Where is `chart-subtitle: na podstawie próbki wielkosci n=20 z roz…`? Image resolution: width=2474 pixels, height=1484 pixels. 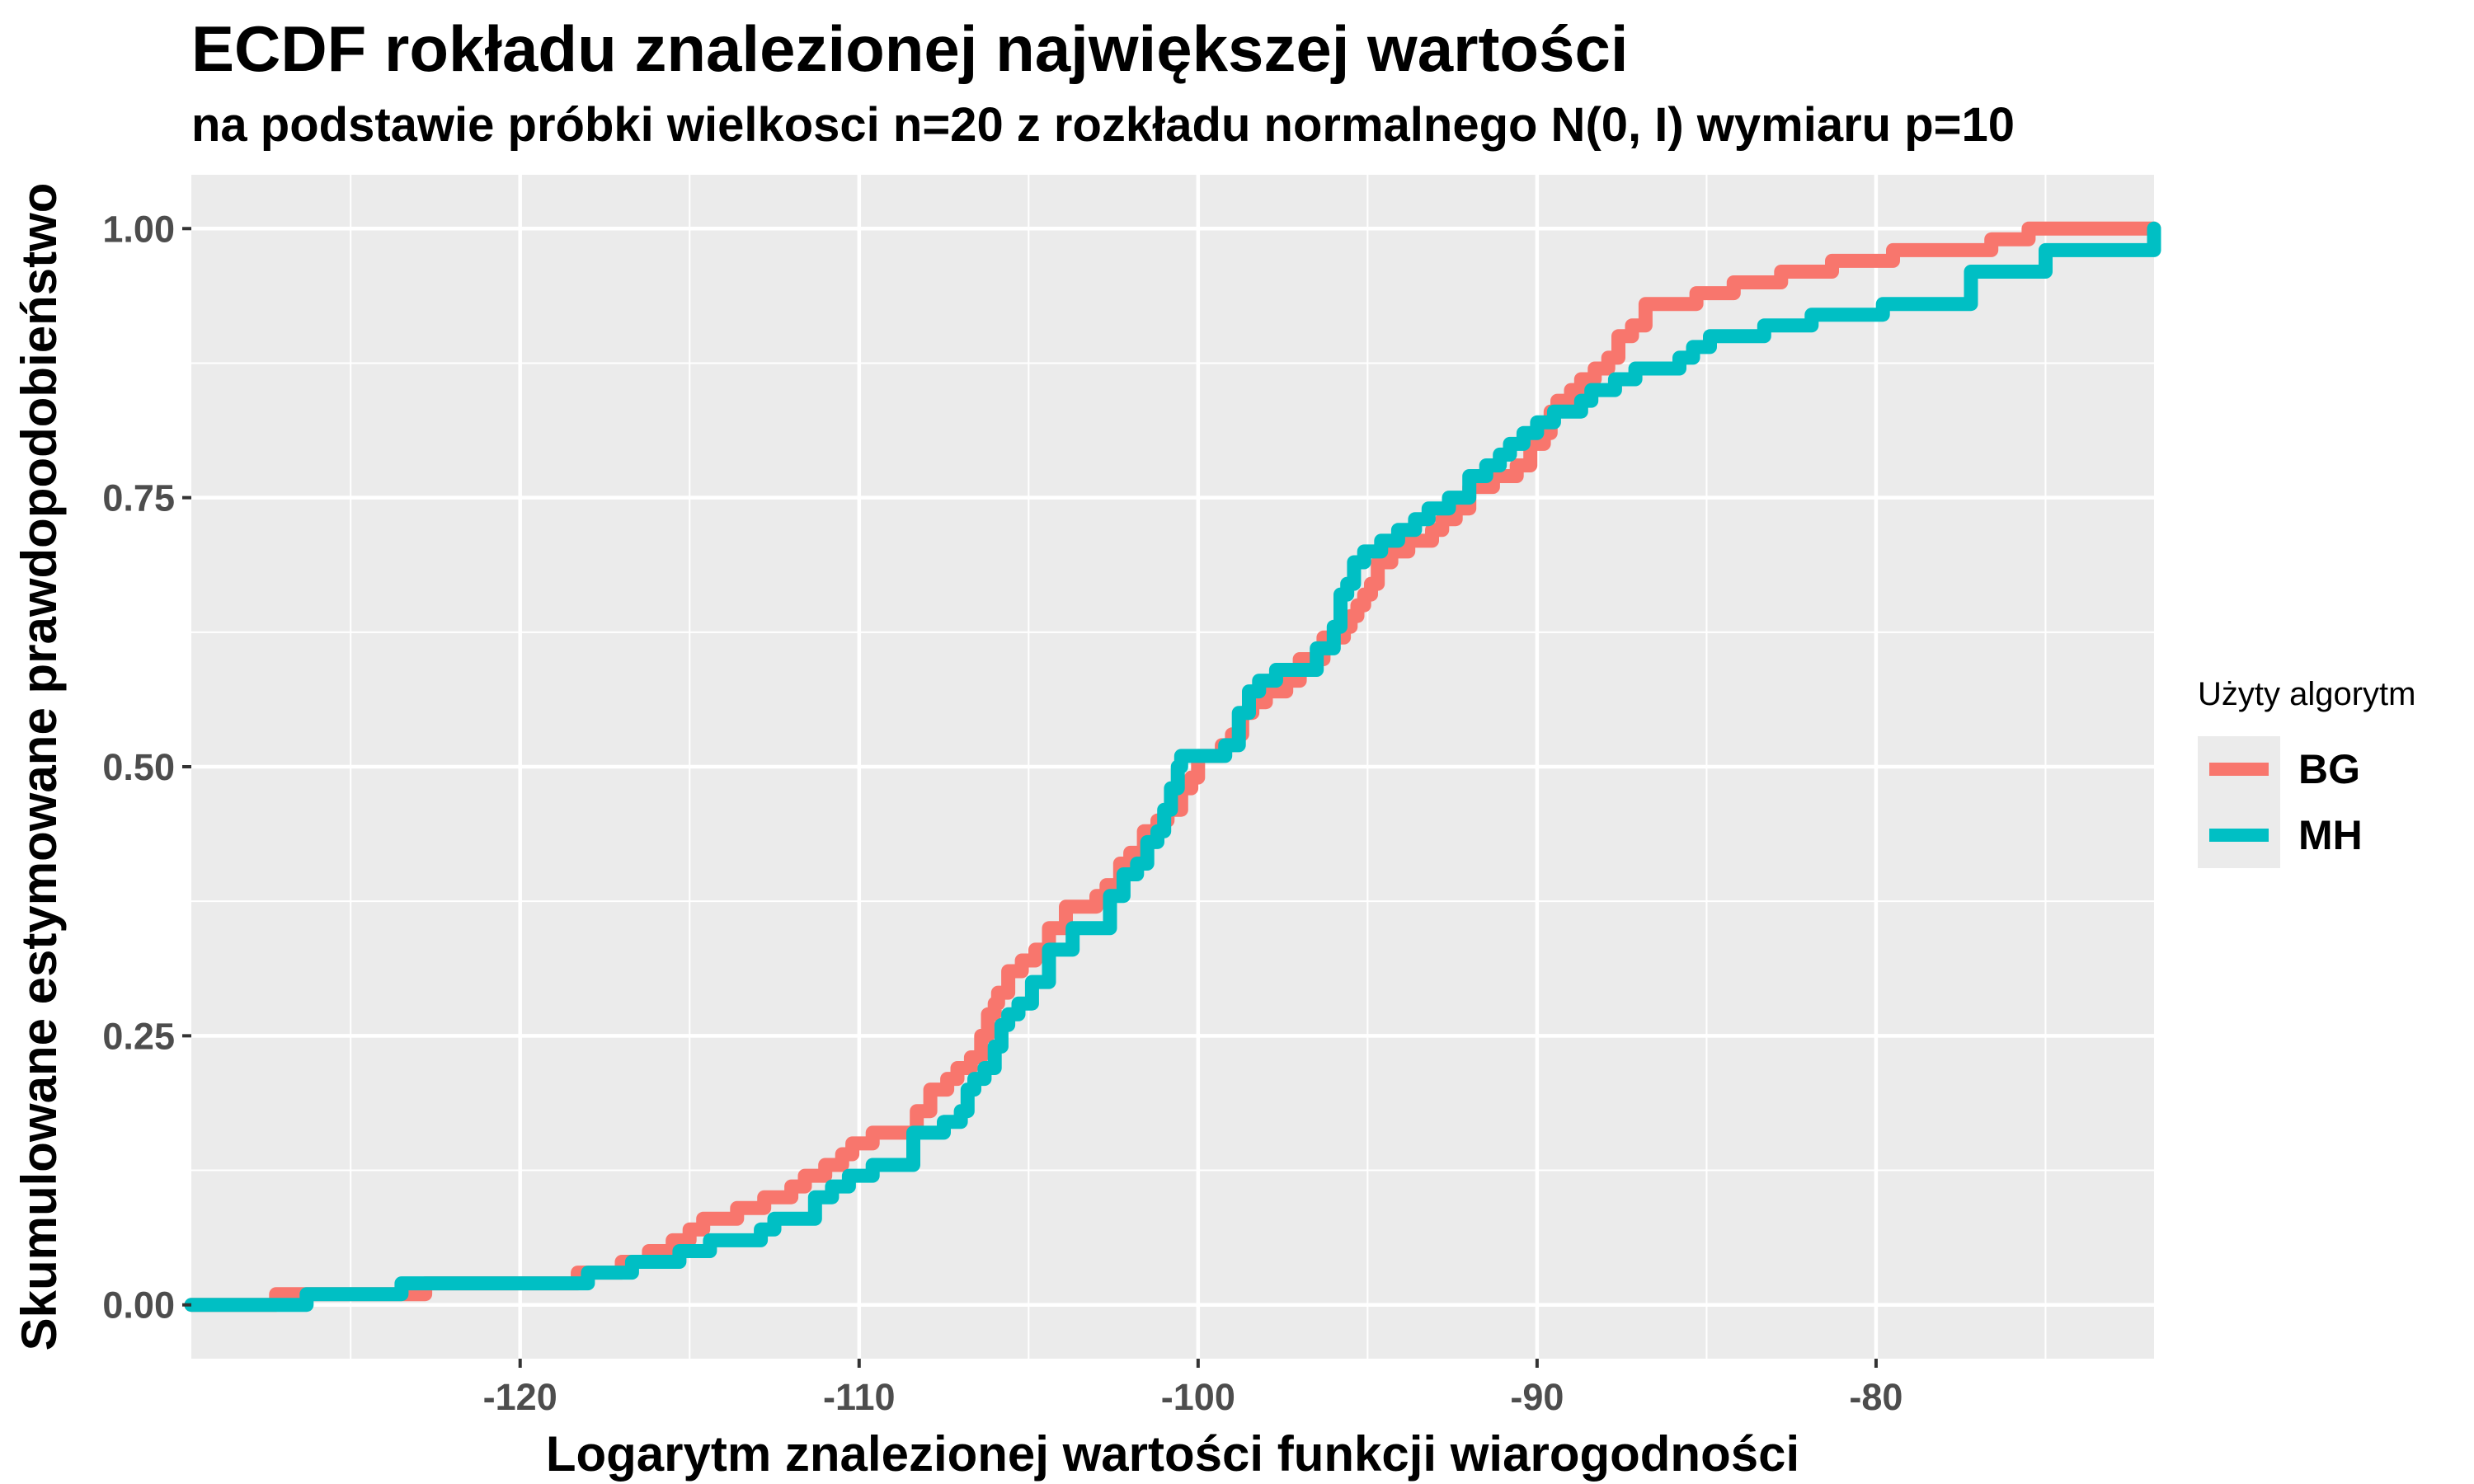
chart-subtitle: na podstawie próbki wielkosci n=20 z roz… is located at coordinates (1103, 125).